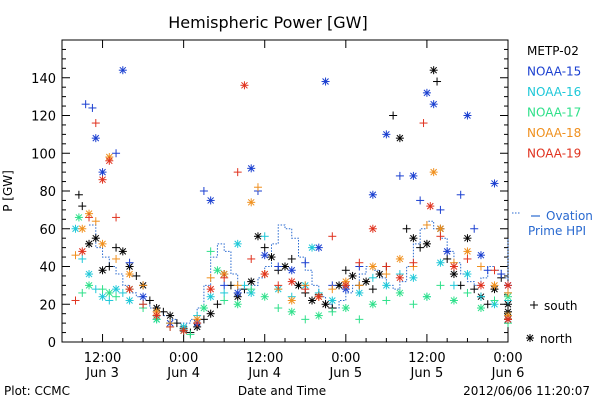 This screenshot has width=600, height=400. Describe the element at coordinates (557, 231) in the screenshot. I see `legend-ovation-label-2: Prime HPI` at that location.